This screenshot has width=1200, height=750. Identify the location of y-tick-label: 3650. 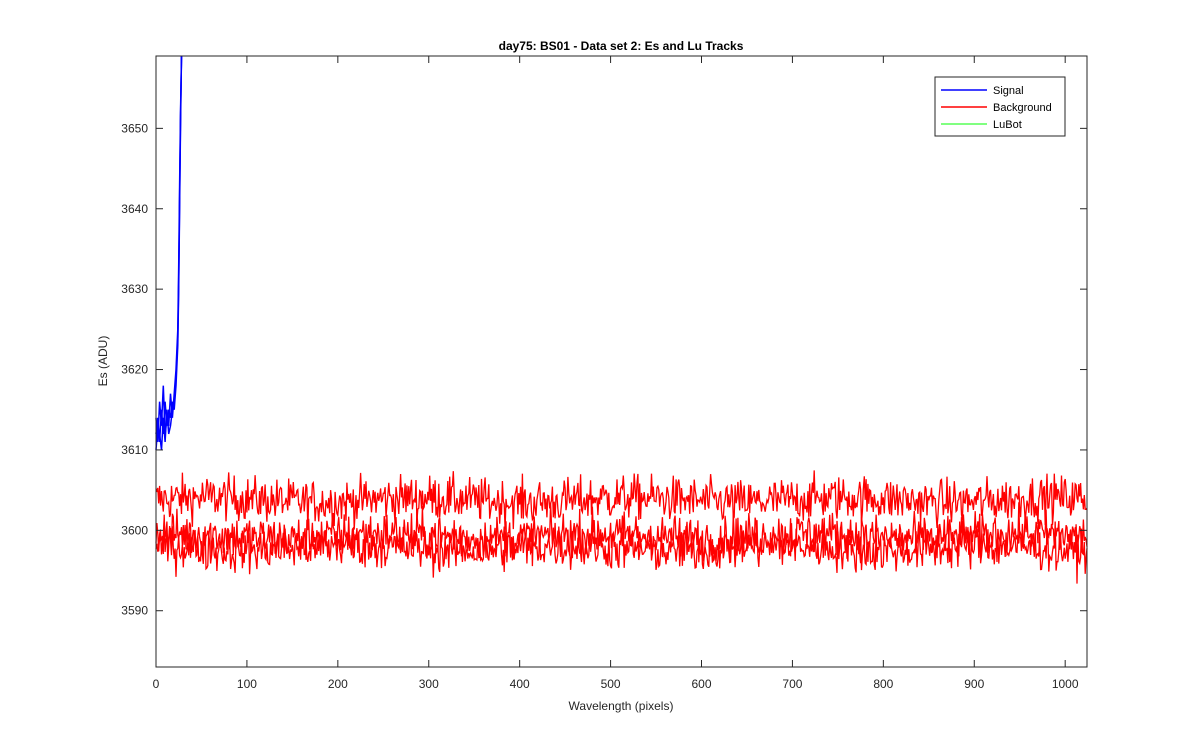
(134, 128).